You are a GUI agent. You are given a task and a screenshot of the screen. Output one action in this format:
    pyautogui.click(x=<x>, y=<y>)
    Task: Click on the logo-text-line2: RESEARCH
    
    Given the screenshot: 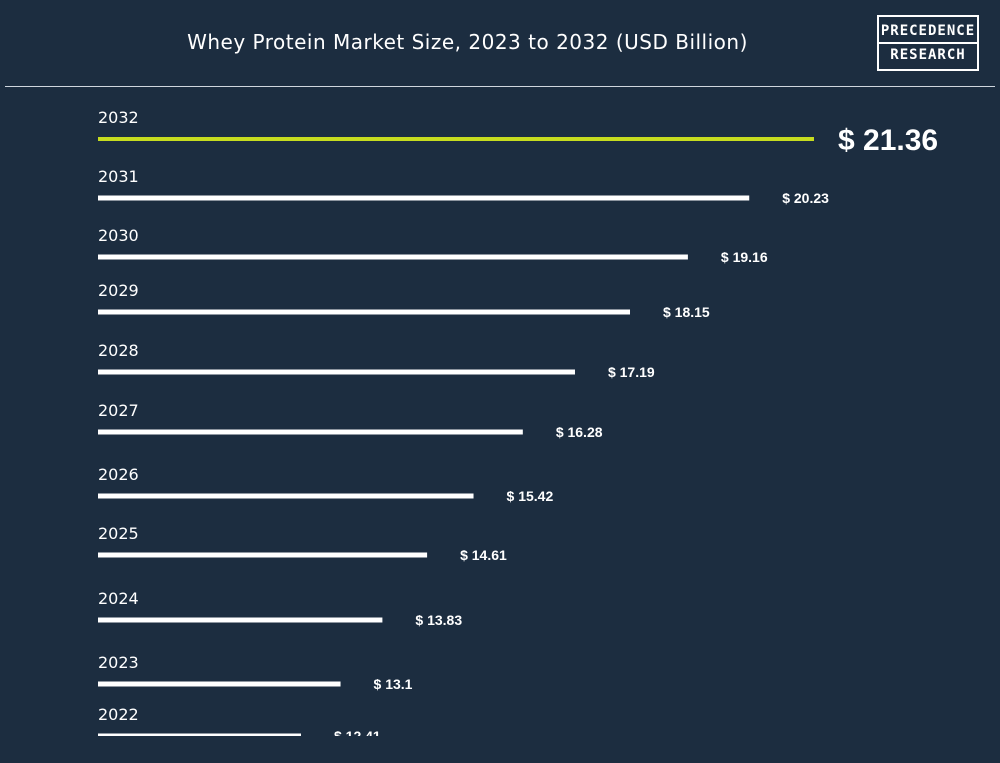 What is the action you would take?
    pyautogui.click(x=928, y=54)
    